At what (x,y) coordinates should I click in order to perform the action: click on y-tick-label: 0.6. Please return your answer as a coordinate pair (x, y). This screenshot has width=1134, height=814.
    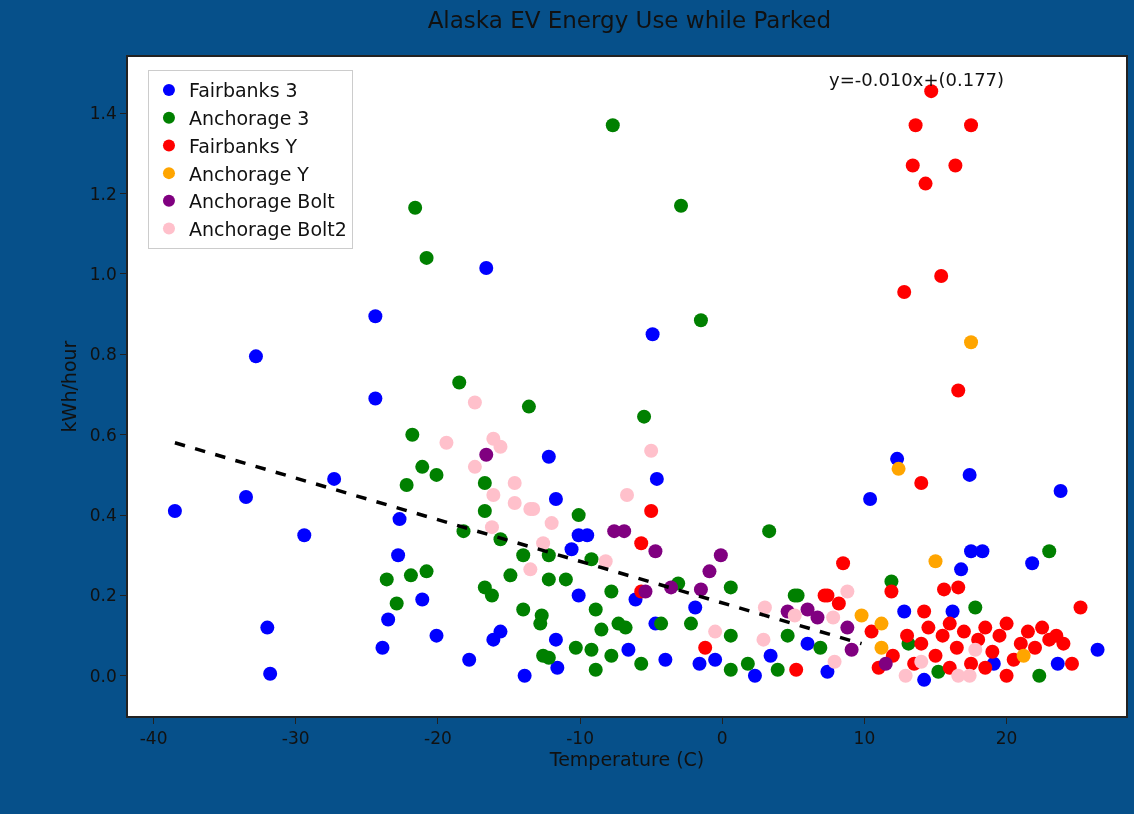
    Looking at the image, I should click on (103, 434).